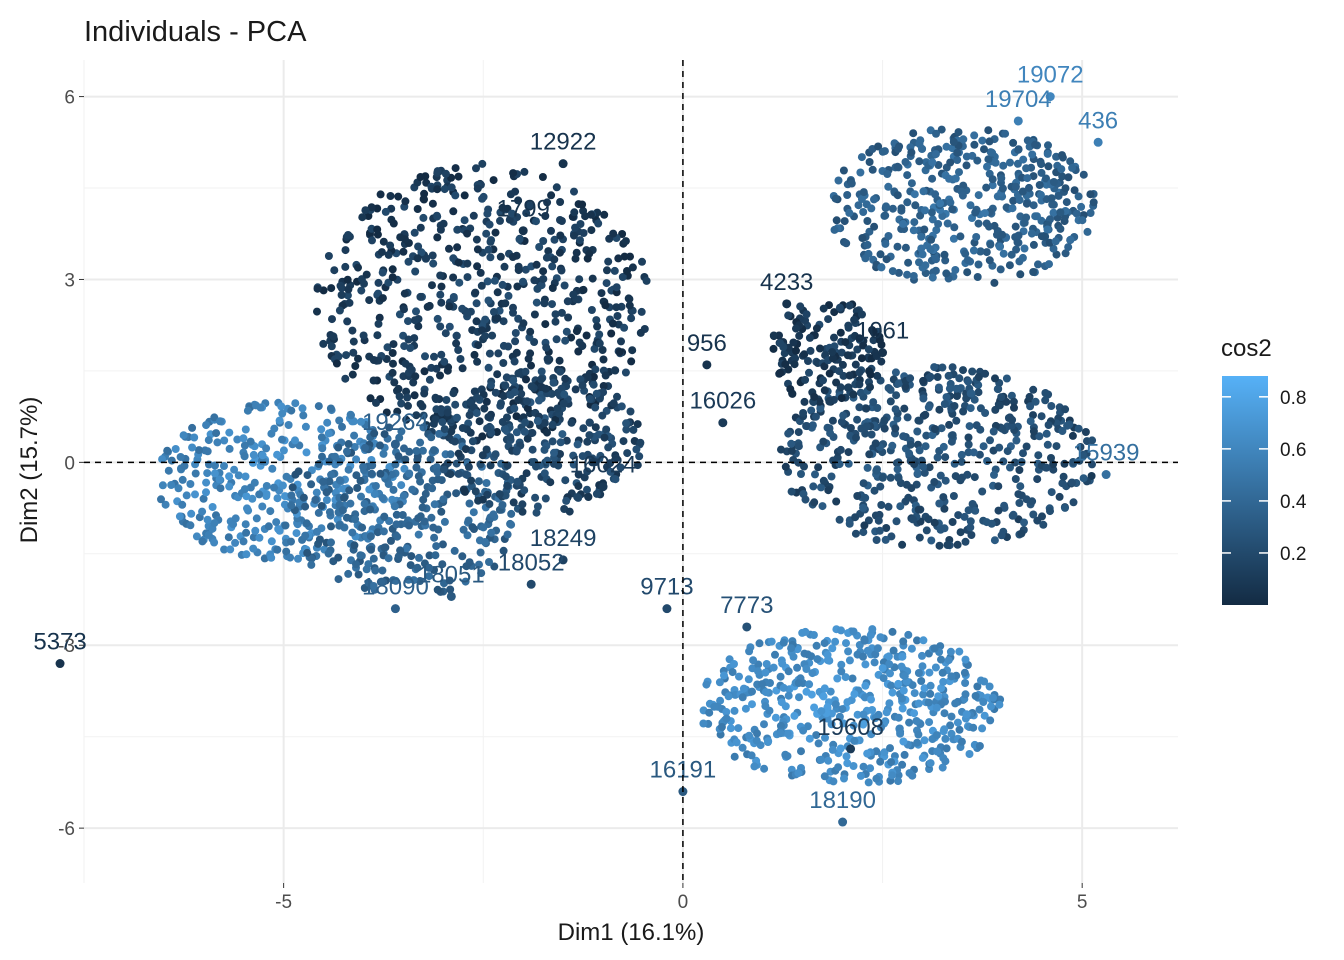  Describe the element at coordinates (1293, 502) in the screenshot. I see `legend-tick-label: 0.4` at that location.